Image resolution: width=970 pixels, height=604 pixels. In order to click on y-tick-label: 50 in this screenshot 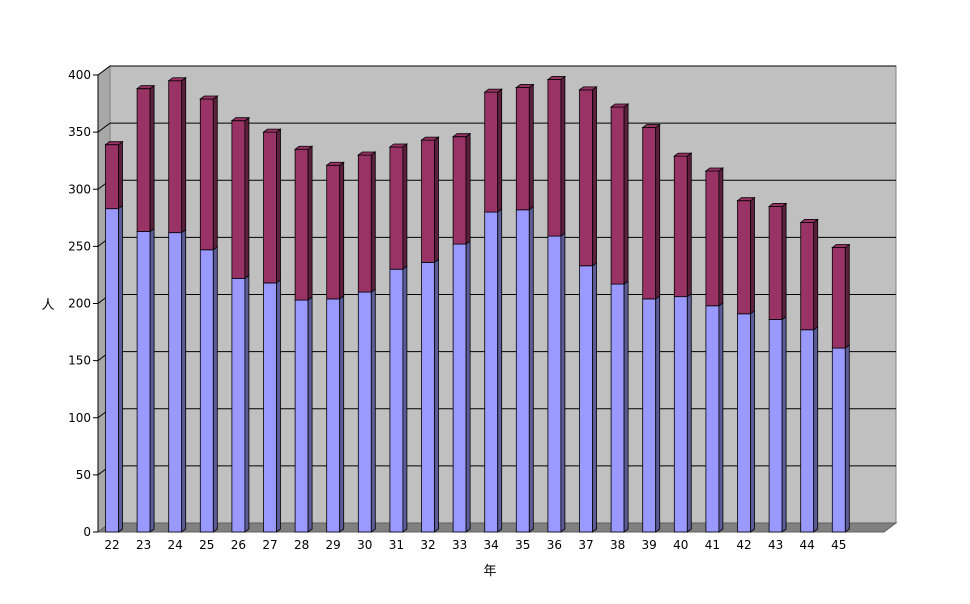, I will do `click(83, 475)`.